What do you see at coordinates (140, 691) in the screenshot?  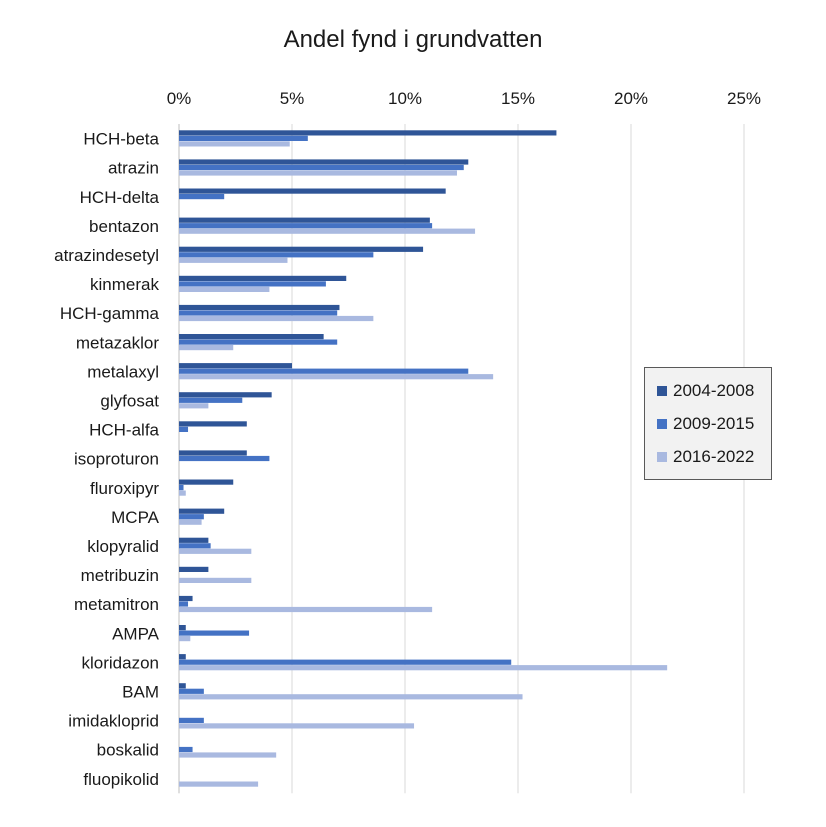 I see `category-label: BAM` at bounding box center [140, 691].